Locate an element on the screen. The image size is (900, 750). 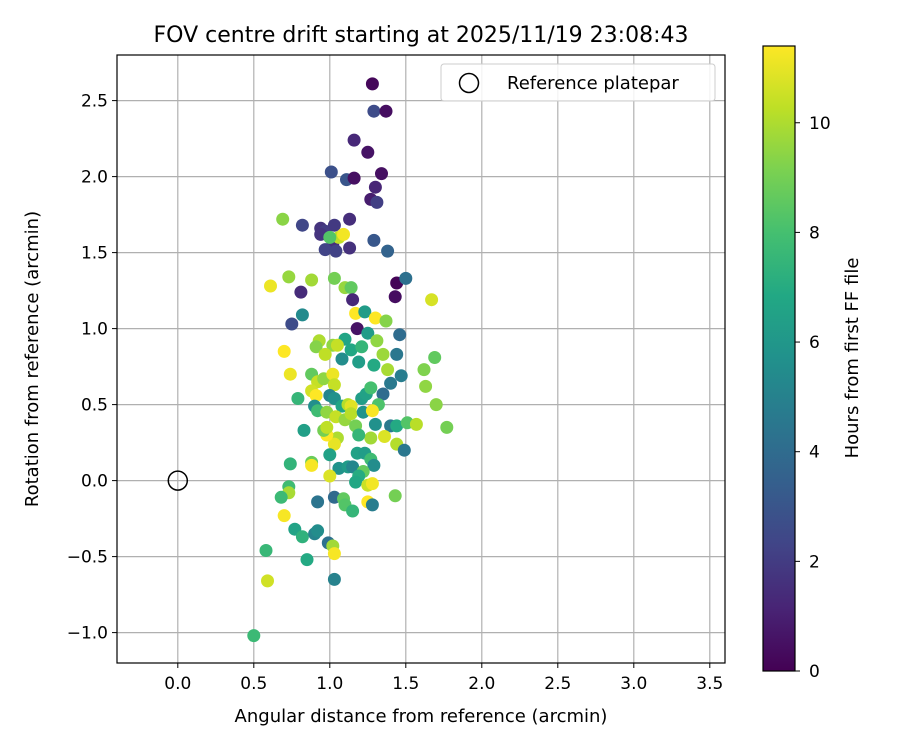
x-tick-label: 3.0 is located at coordinates (633, 684).